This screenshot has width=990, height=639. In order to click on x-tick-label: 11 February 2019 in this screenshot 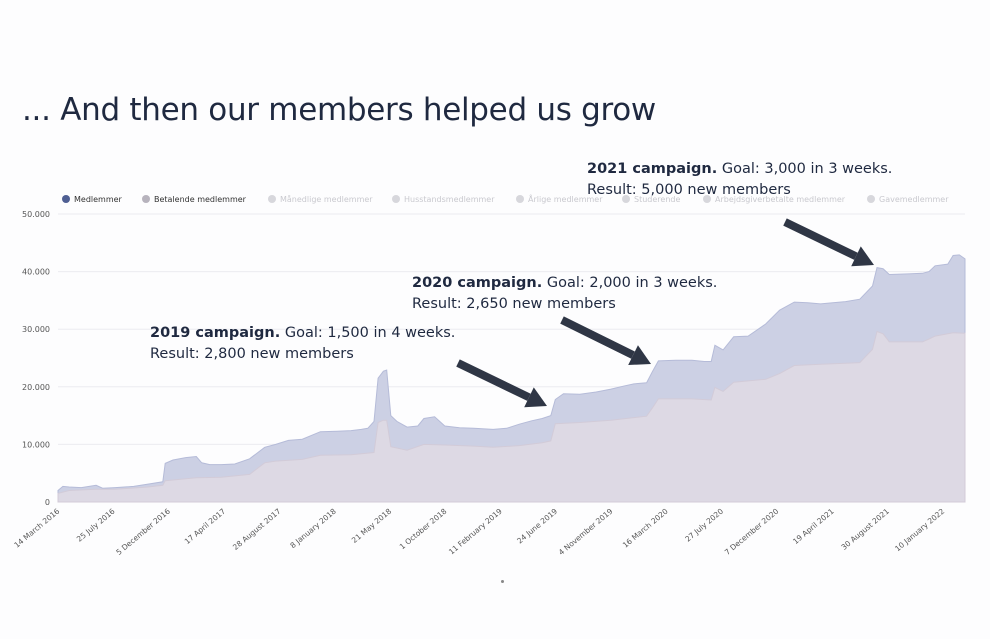, I will do `click(475, 531)`.